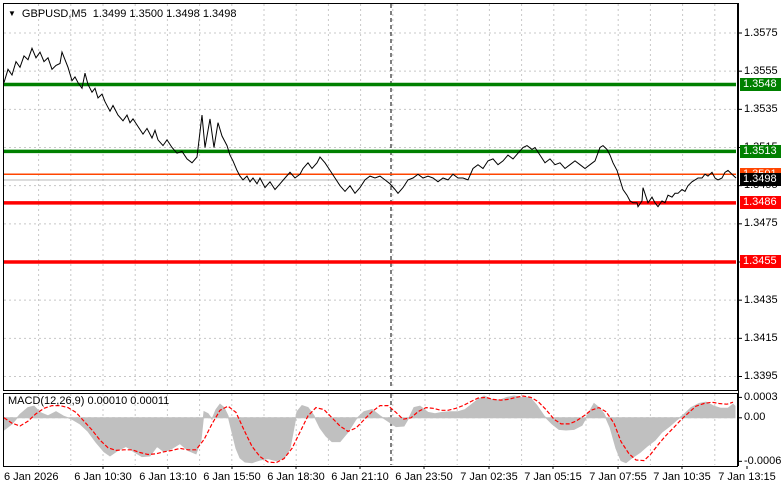 This screenshot has width=781, height=489. I want to click on chart-header: ▼ GBPUSD,M5 1.3499 1.3500 1.3498 1.3498, so click(122, 14).